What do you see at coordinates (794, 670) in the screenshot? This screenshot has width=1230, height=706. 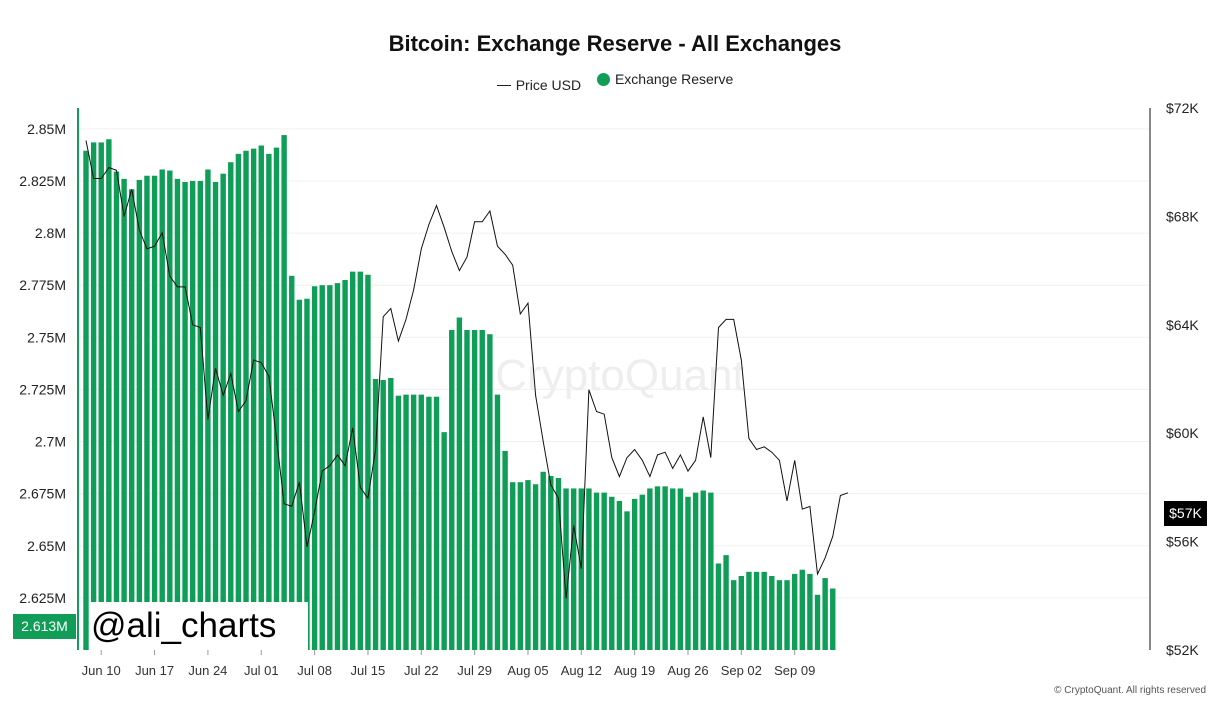 I see `x-tick-label: Sep 09` at bounding box center [794, 670].